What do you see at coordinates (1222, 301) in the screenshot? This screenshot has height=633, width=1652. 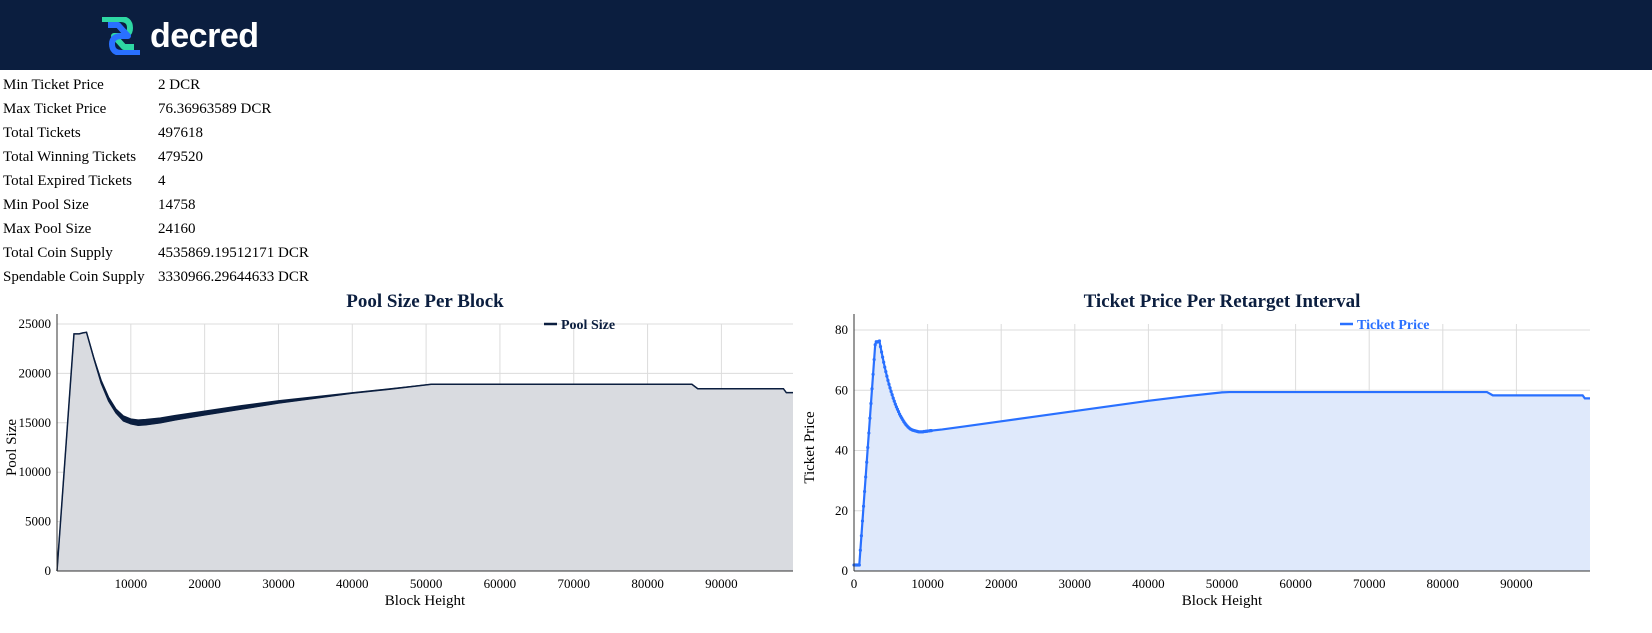 I see `chart-title: Ticket Price Per Retarget Interval` at bounding box center [1222, 301].